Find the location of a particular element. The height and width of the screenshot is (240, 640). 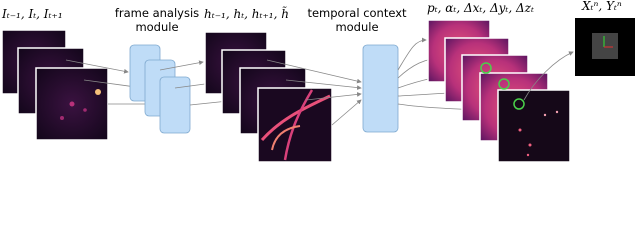

outputs-label: pₜ, αₜ, Δxₜ, Δyₜ, Δzₜ is located at coordinates (480, 8).